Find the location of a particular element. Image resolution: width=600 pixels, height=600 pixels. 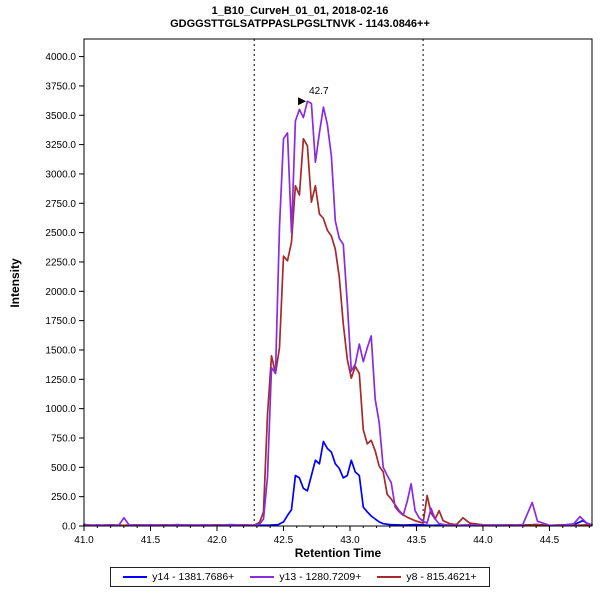

x-tick-label: 43.5 is located at coordinates (417, 540).